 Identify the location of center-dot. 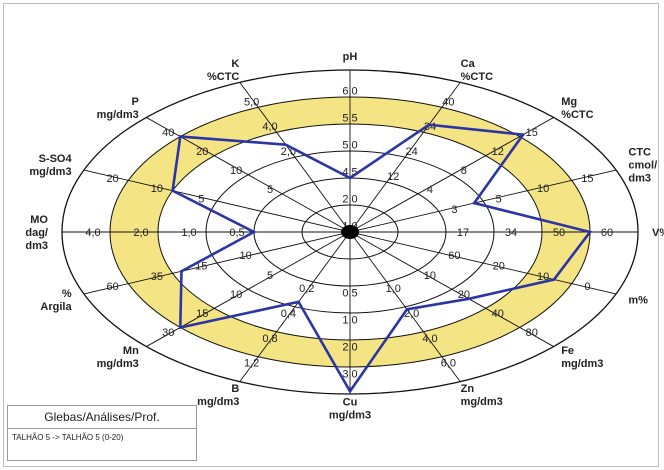
(350, 232).